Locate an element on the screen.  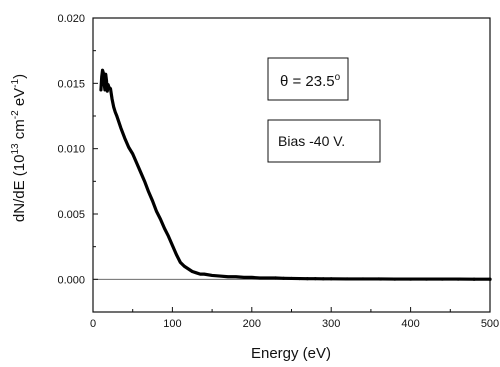
y-tick-label: 0.020 is located at coordinates (71, 19).